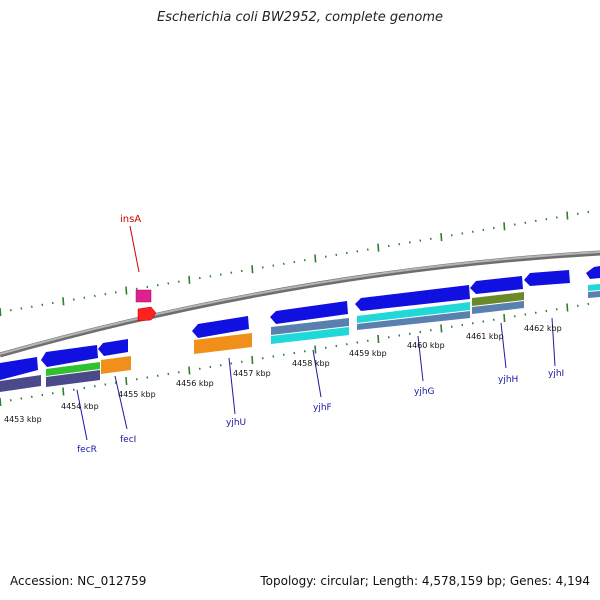 This screenshot has height=600, width=600. What do you see at coordinates (556, 374) in the screenshot?
I see `gene-label-yjhI: yjhI` at bounding box center [556, 374].